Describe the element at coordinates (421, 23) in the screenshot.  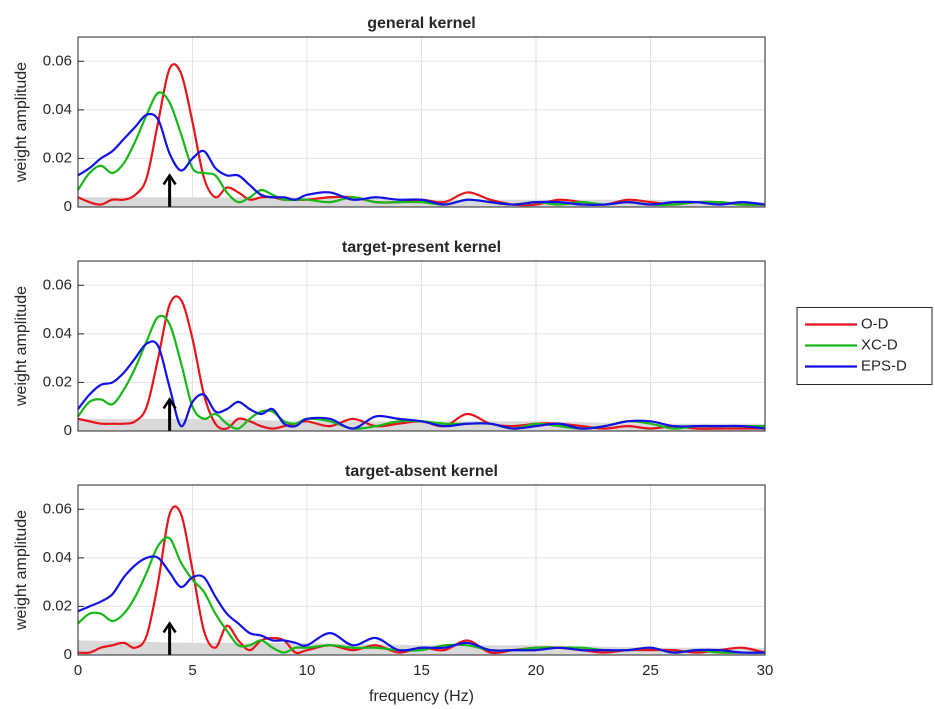
I see `subplot-title: general kernel` at that location.